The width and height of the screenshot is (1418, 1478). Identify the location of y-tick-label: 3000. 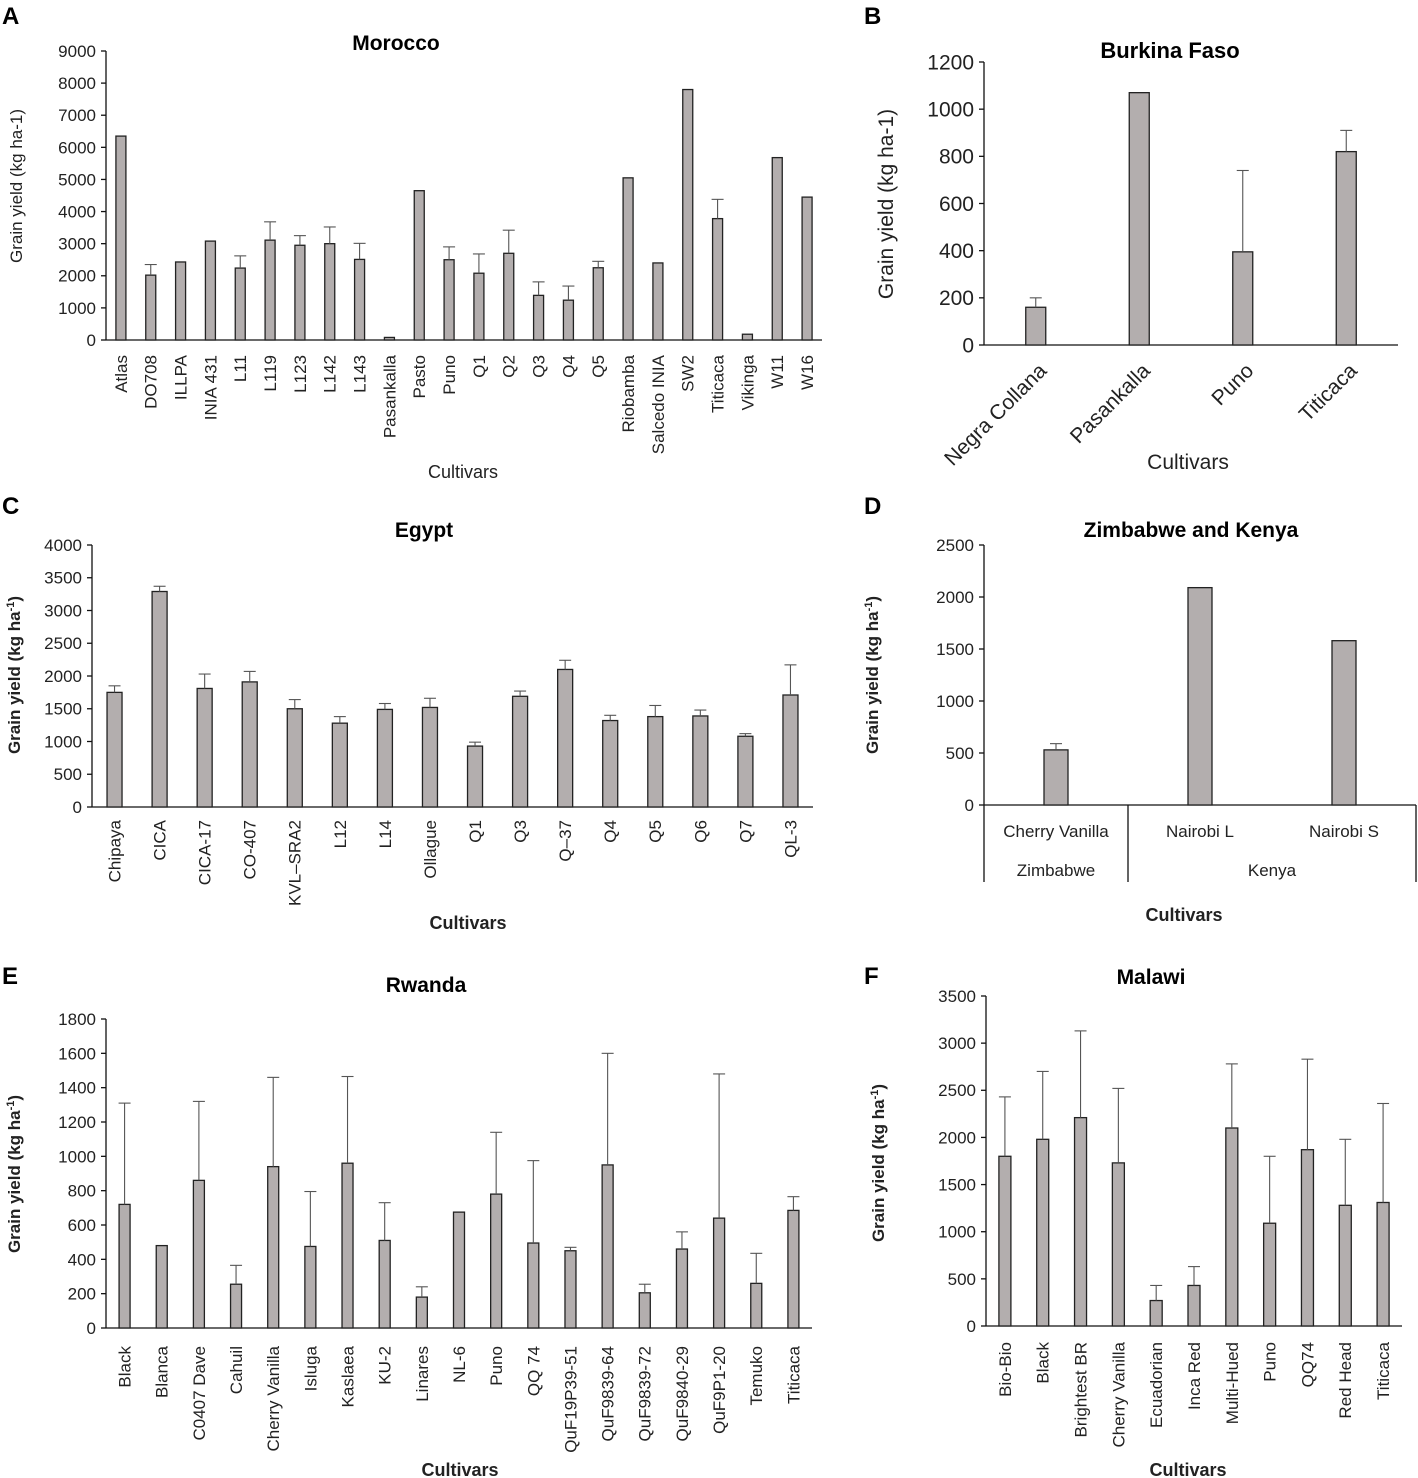
(957, 1043).